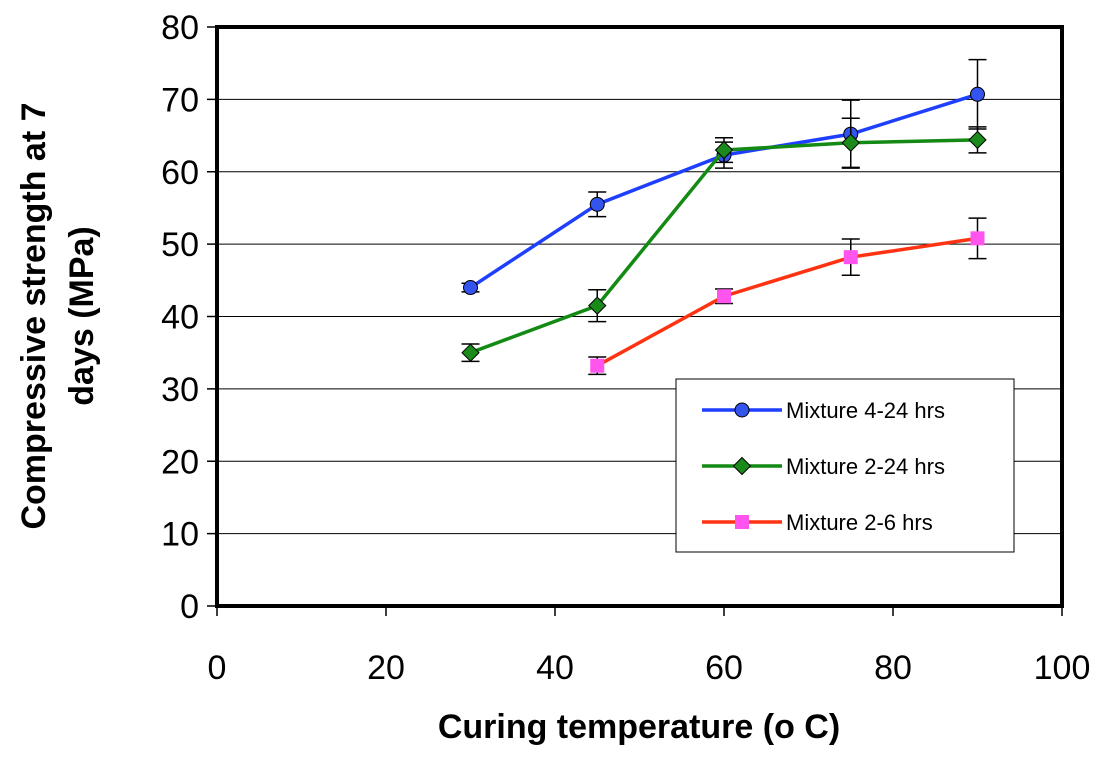 The width and height of the screenshot is (1103, 759). Describe the element at coordinates (189, 607) in the screenshot. I see `y-tick-label: 0` at that location.